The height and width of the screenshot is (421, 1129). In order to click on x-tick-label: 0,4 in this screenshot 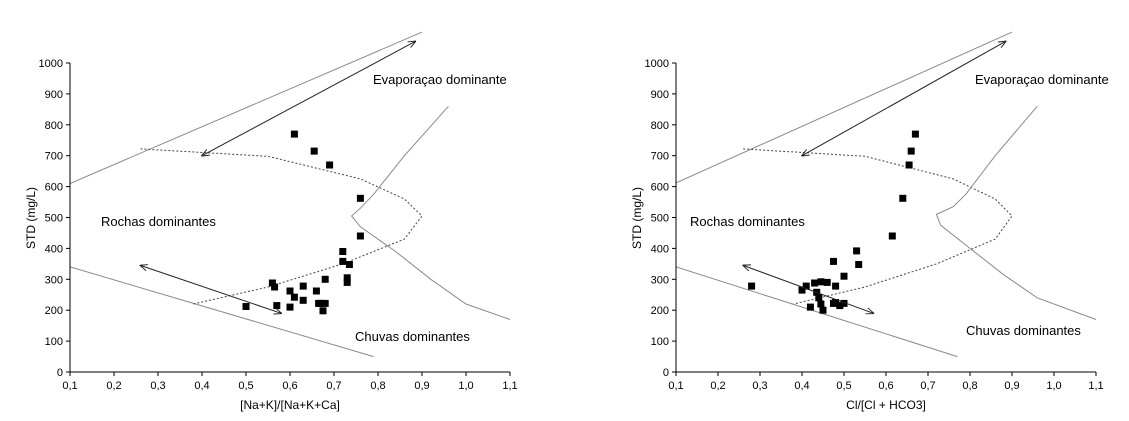, I will do `click(201, 386)`.